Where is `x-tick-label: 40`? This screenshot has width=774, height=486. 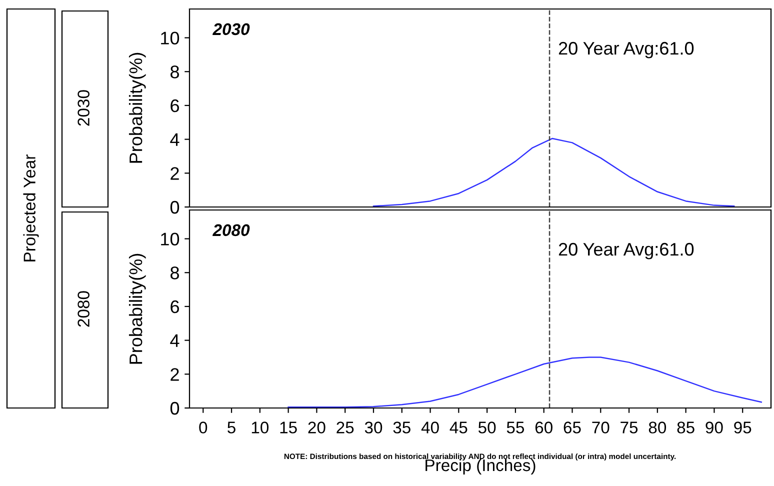 x-tick-label: 40 is located at coordinates (430, 428).